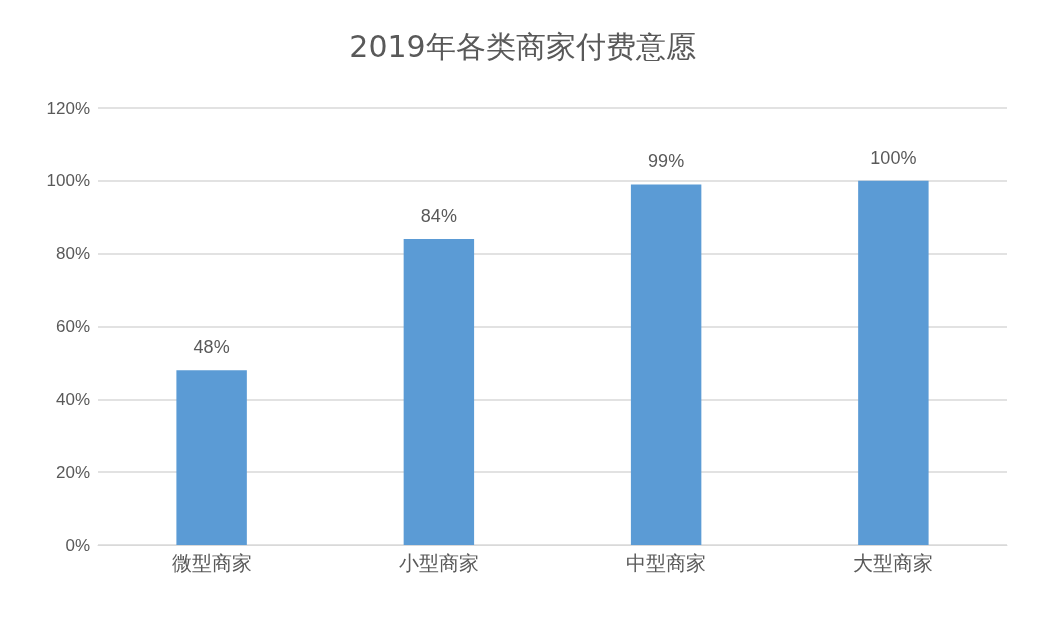 Image resolution: width=1045 pixels, height=623 pixels. I want to click on y-tick-label: 120%, so click(68, 108).